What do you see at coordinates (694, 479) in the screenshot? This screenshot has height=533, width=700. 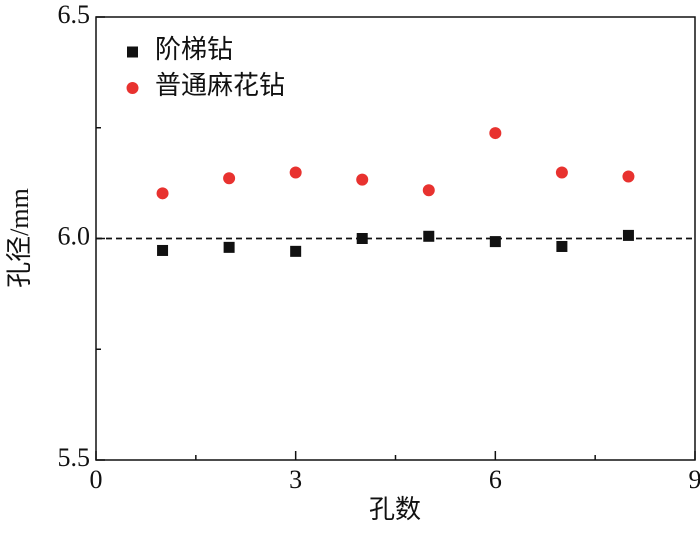 I see `x-tick-label: 9` at bounding box center [694, 479].